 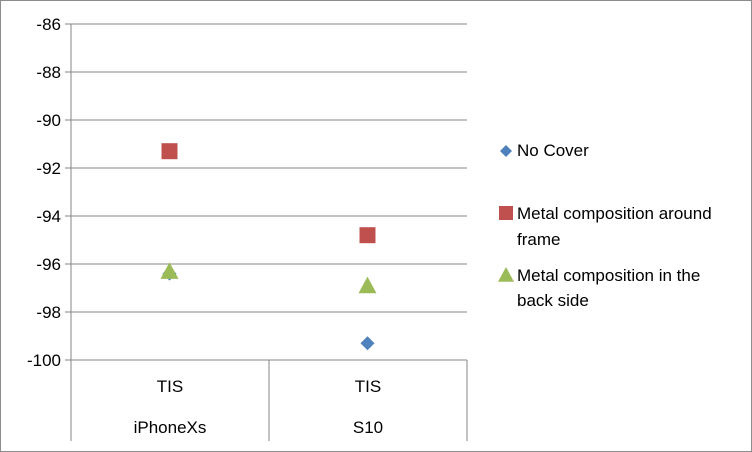 What do you see at coordinates (553, 150) in the screenshot?
I see `legend-label: No Cover` at bounding box center [553, 150].